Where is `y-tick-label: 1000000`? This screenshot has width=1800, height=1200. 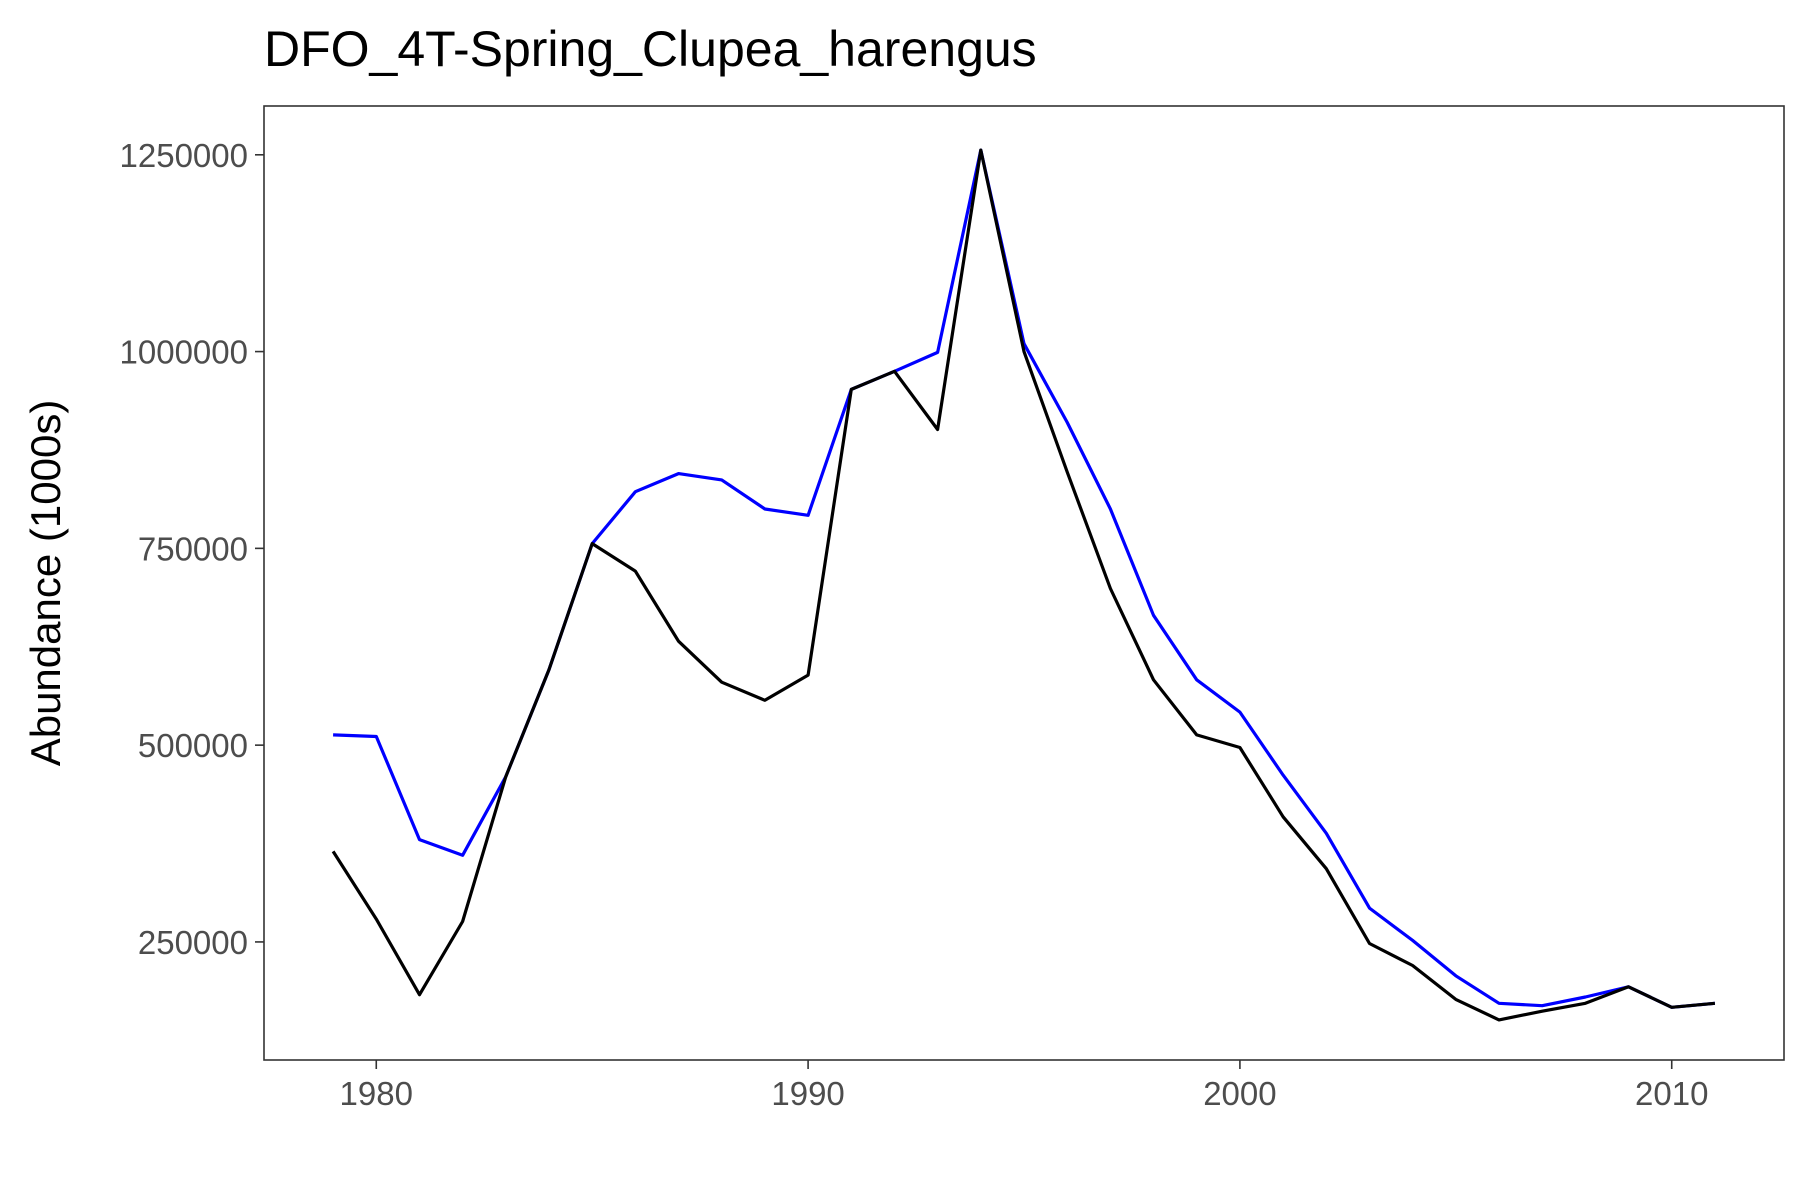
y-tick-label: 1000000 is located at coordinates (184, 352).